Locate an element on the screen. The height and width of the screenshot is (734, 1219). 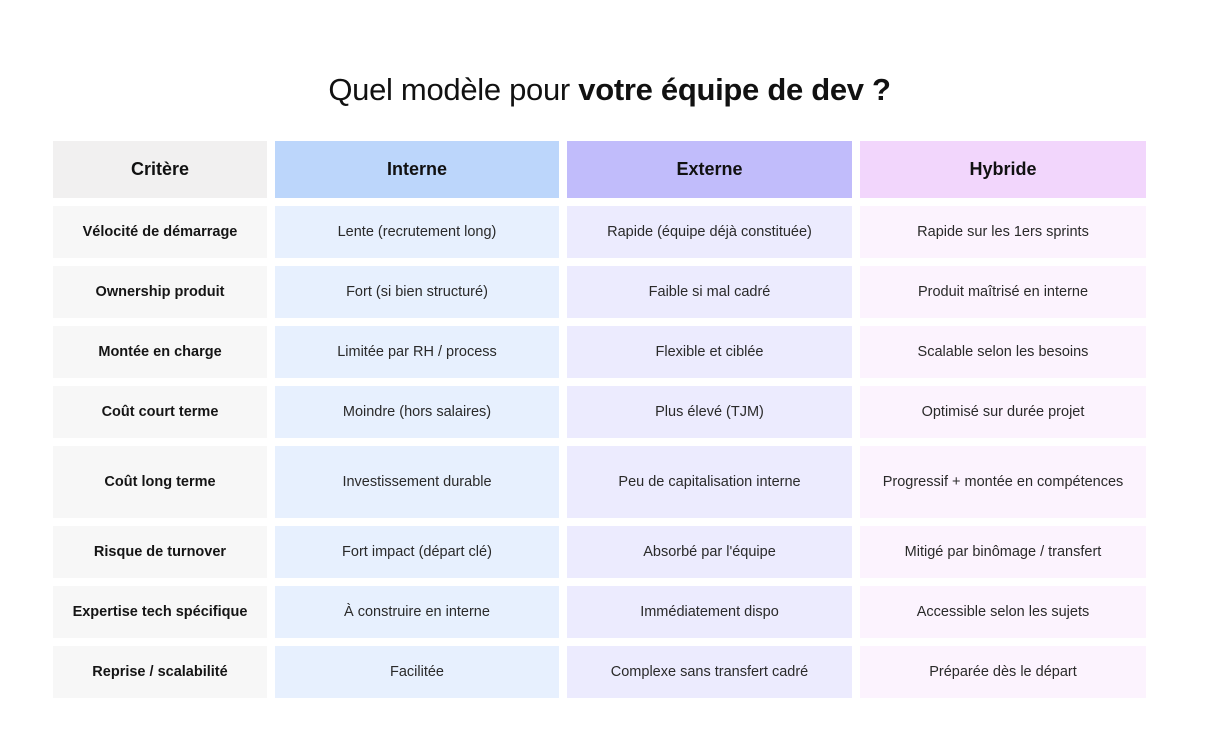
header-external: Externe is located at coordinates (709, 169).